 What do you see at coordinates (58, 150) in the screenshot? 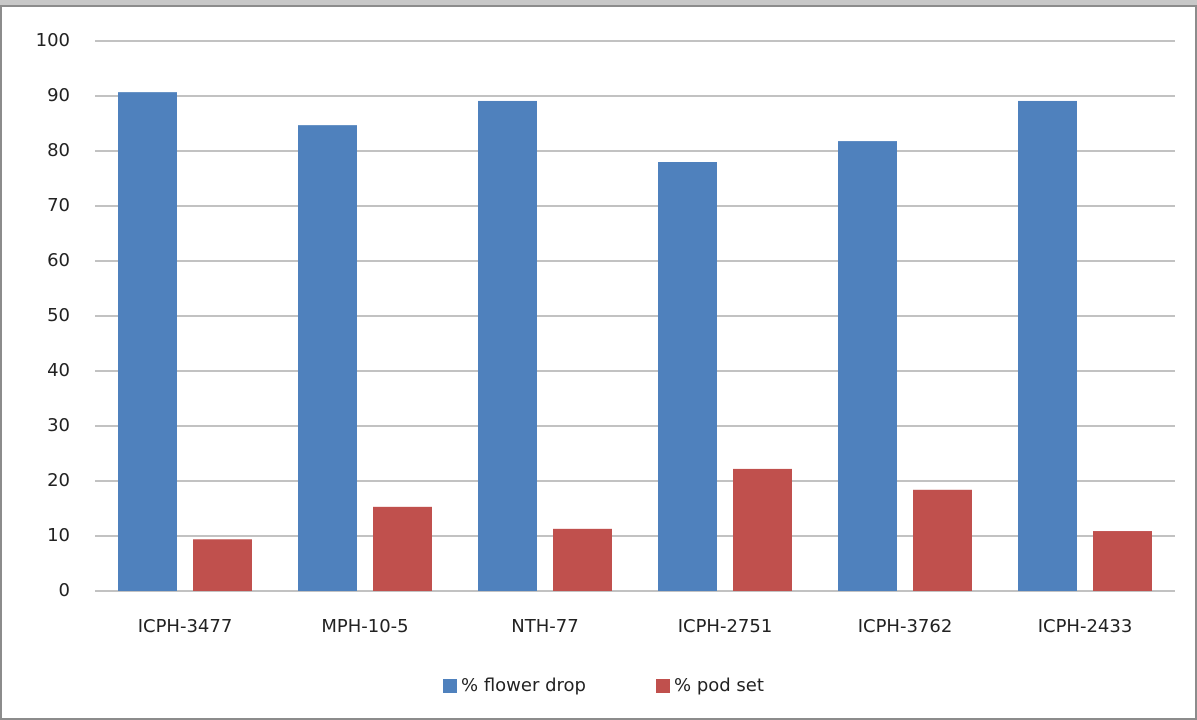
I see `y-tick-label: 80` at bounding box center [58, 150].